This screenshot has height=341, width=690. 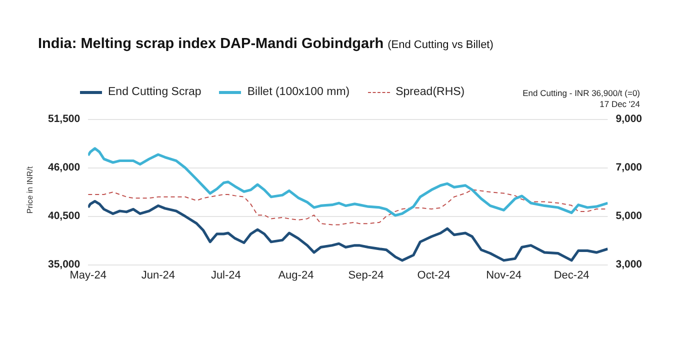 What do you see at coordinates (619, 104) in the screenshot?
I see `text: 17 Dec '24` at bounding box center [619, 104].